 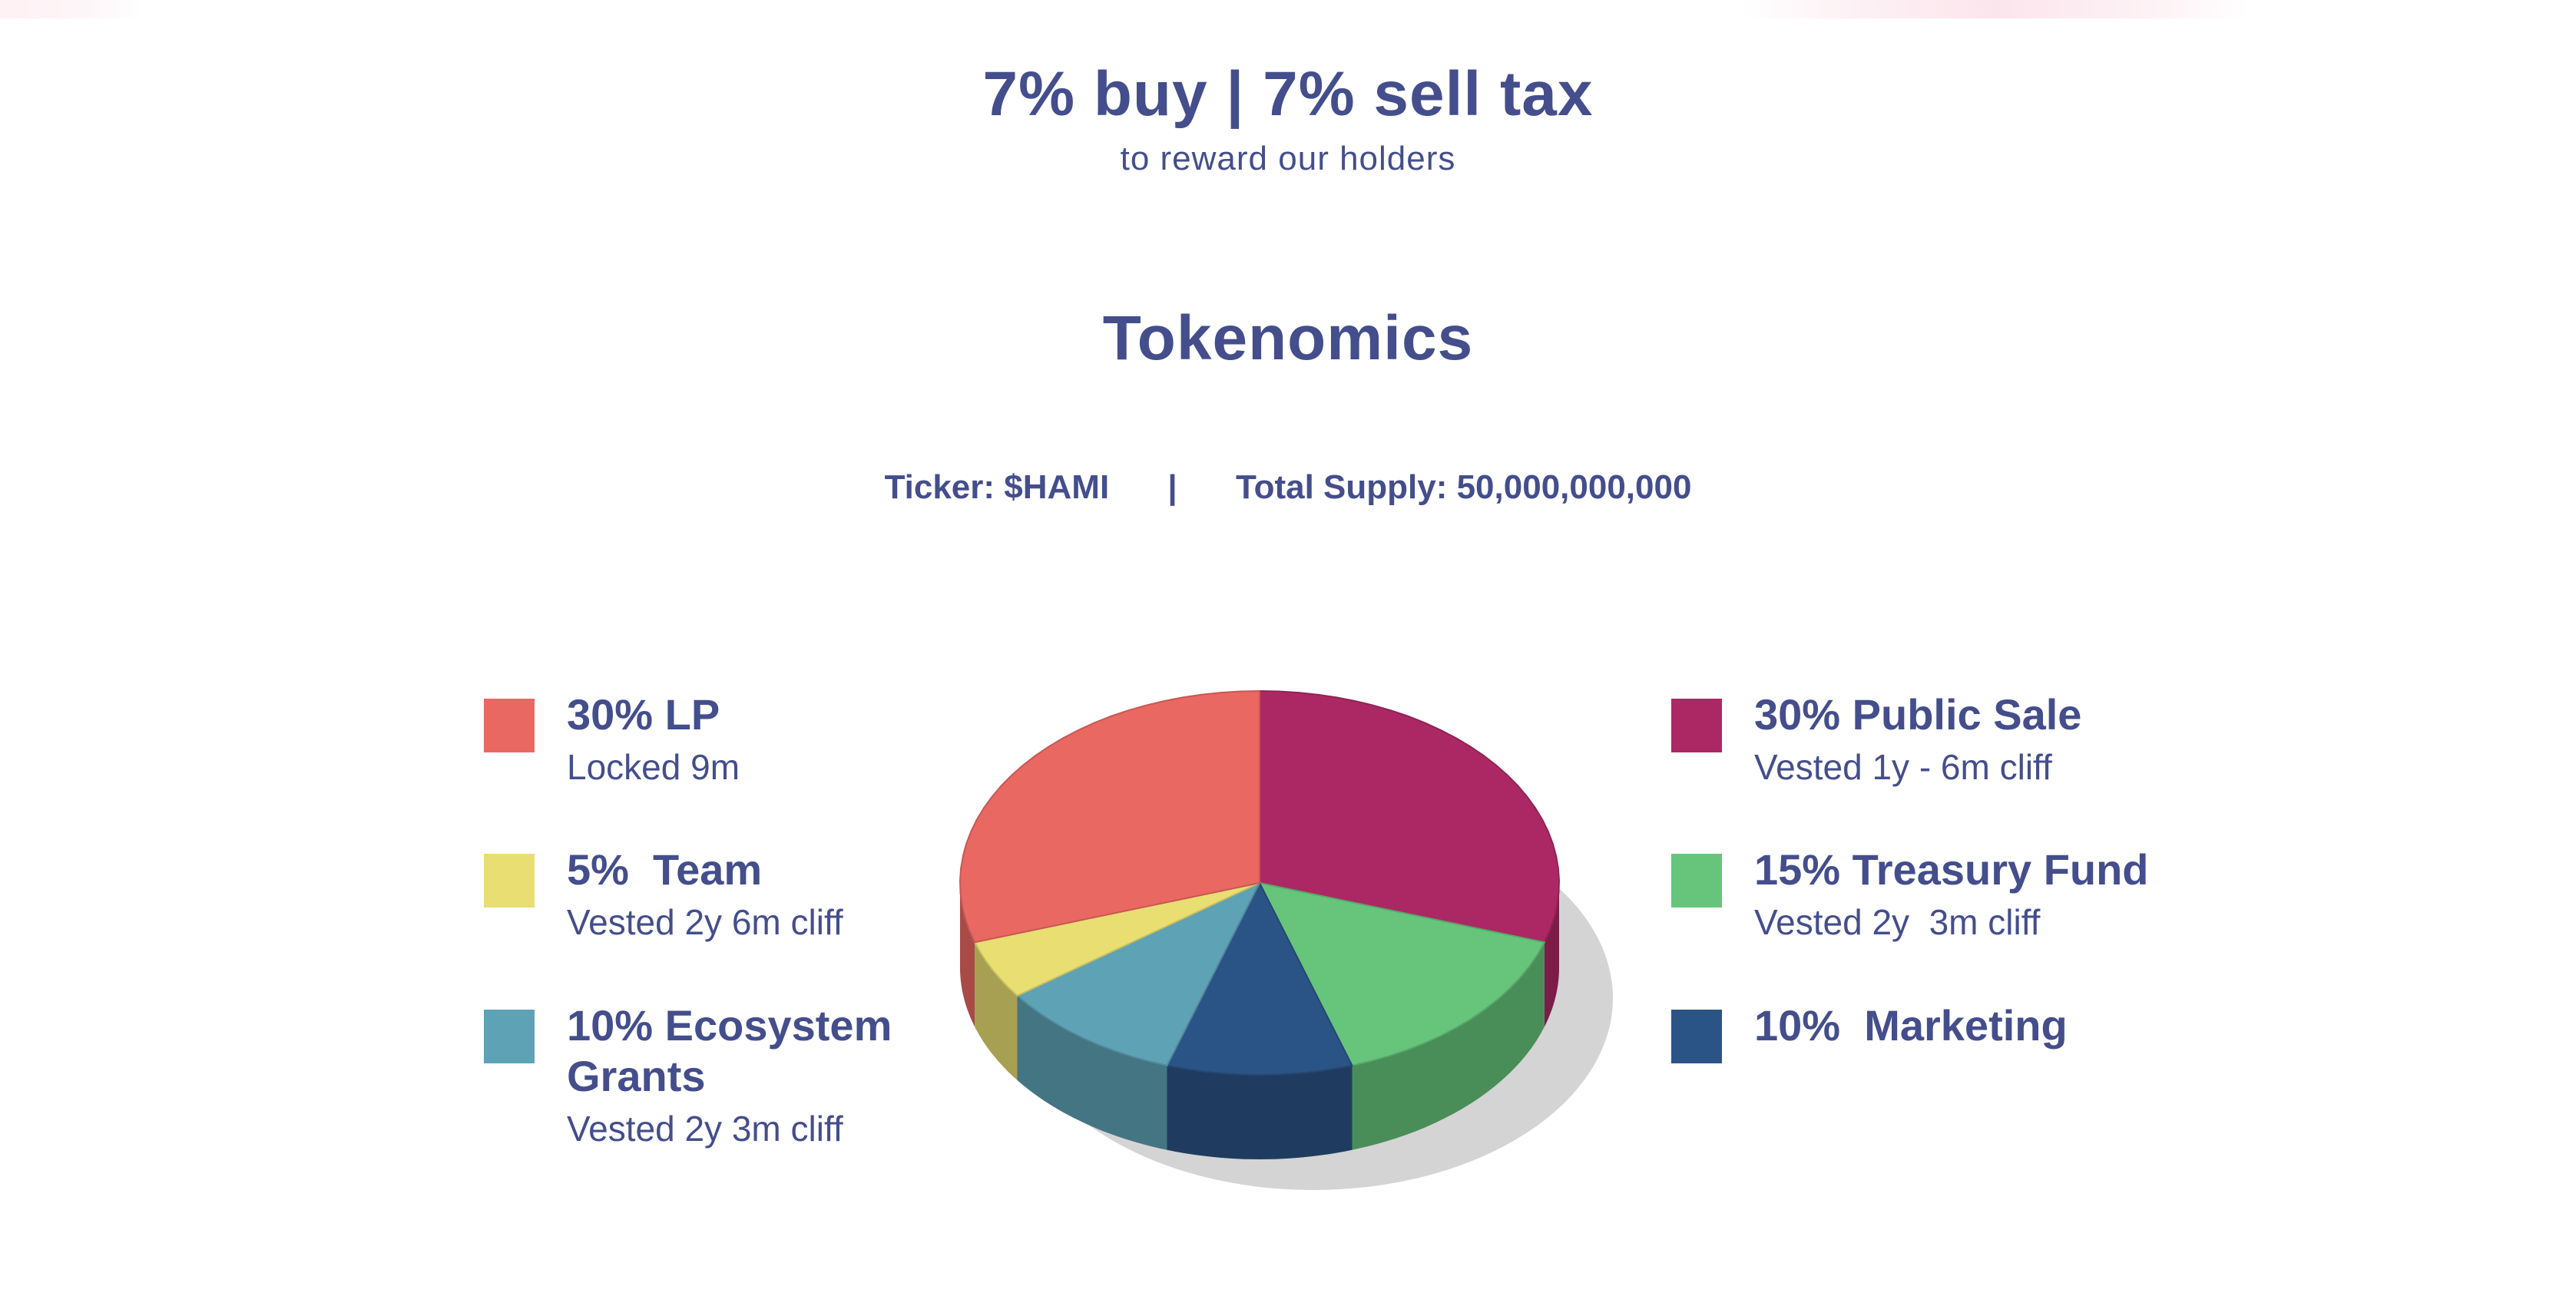 I want to click on legend-swatch-ecosystem, so click(x=510, y=1037).